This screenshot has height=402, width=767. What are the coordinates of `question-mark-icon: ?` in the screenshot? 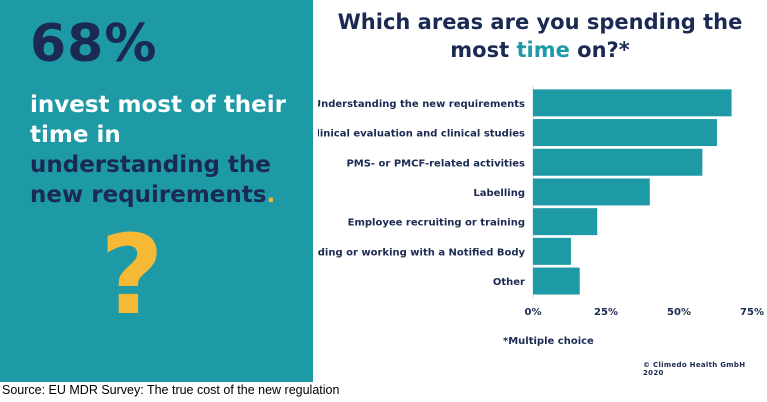 It's located at (132, 275).